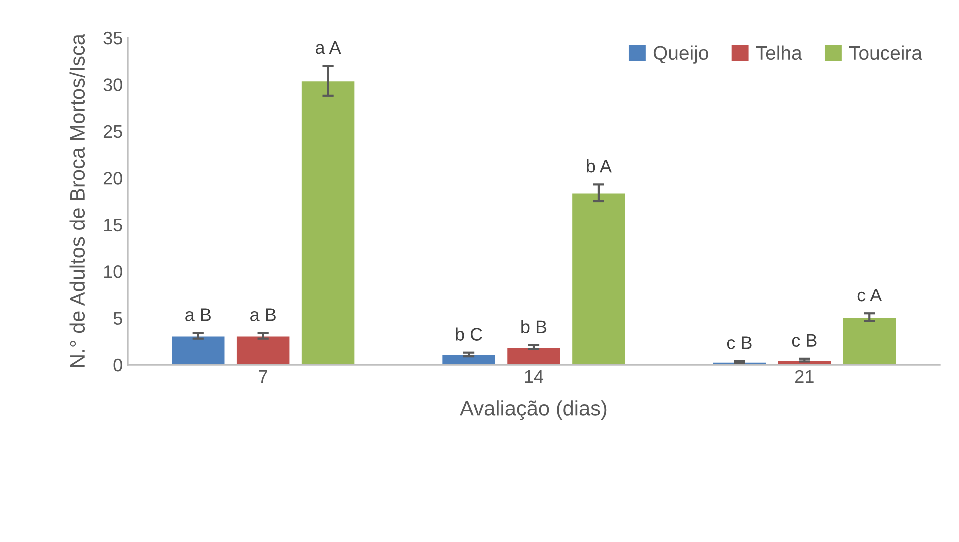 This screenshot has width=959, height=542. What do you see at coordinates (113, 225) in the screenshot?
I see `y-tick-label: 15` at bounding box center [113, 225].